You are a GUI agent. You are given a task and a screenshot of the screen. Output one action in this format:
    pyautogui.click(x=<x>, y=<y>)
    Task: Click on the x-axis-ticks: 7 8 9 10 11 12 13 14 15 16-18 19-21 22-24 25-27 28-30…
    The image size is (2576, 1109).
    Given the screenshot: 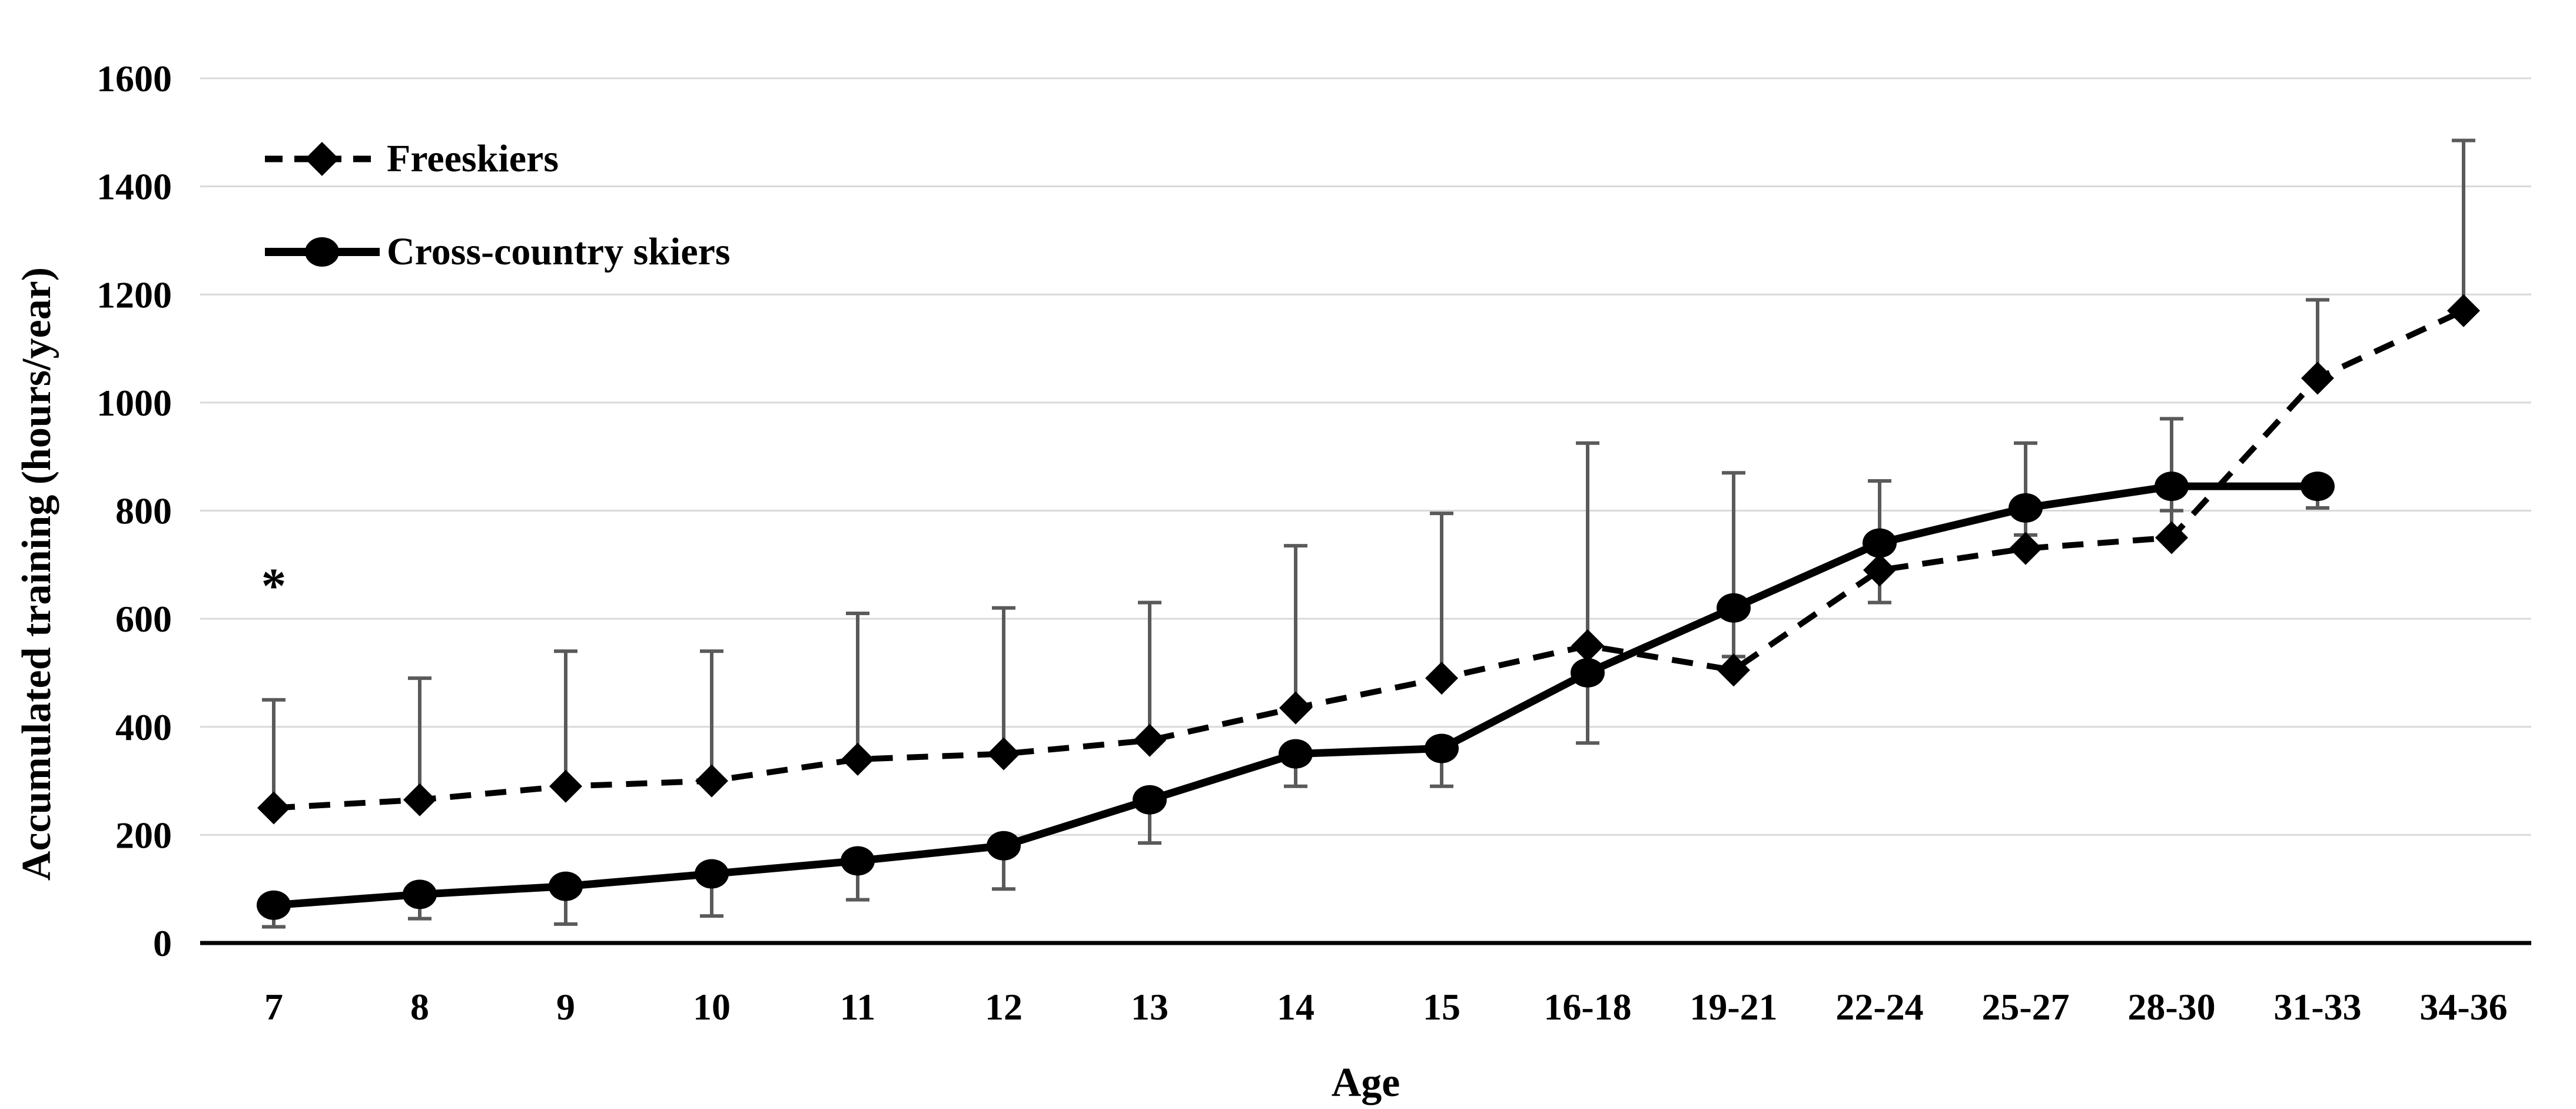 What is the action you would take?
    pyautogui.click(x=1386, y=1007)
    